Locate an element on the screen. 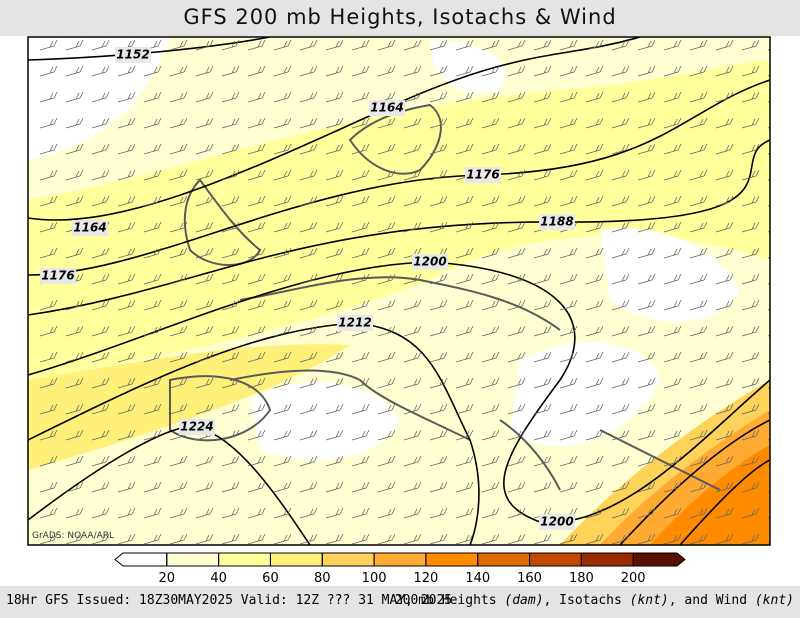  colorbar-tick-label: 20 is located at coordinates (167, 578).